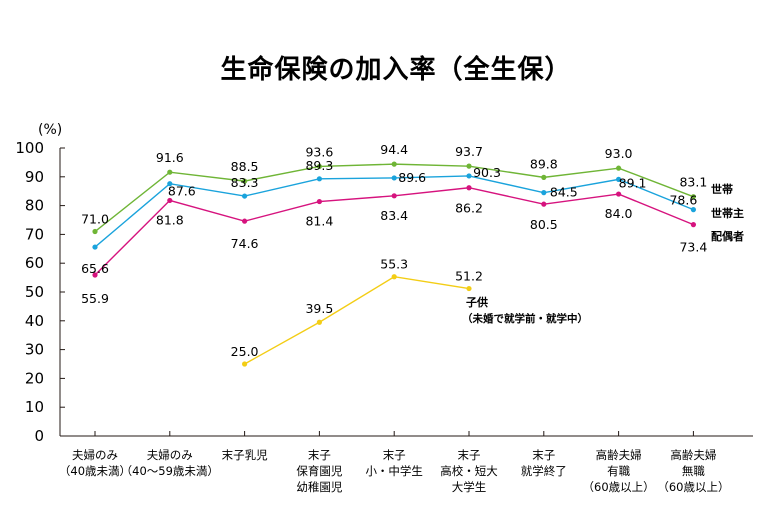 This screenshot has width=781, height=520. Describe the element at coordinates (34, 177) in the screenshot. I see `y-tick-label: 90` at that location.